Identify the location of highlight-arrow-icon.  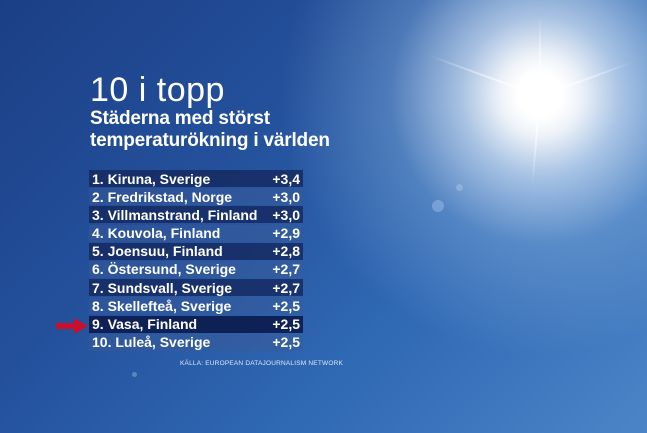
(72, 326).